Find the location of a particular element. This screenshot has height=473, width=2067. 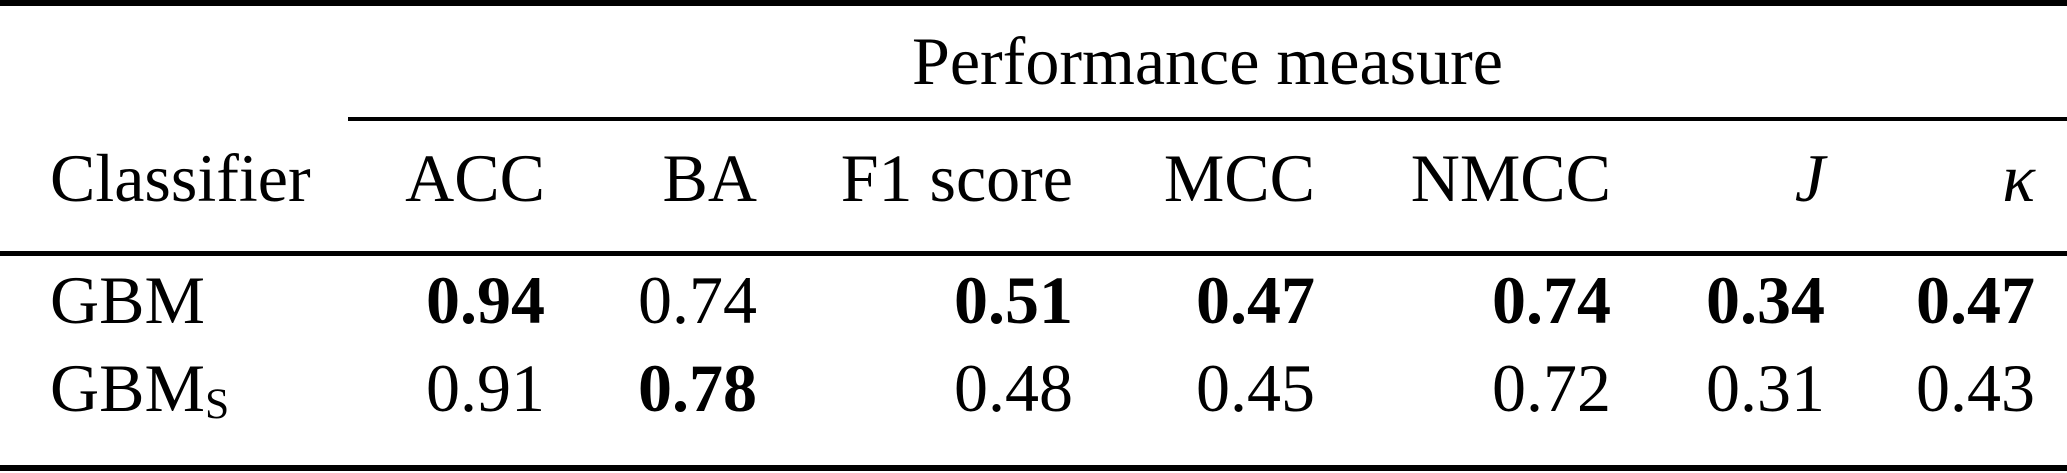

cell-f1-score: 0.48 is located at coordinates (1013, 387).